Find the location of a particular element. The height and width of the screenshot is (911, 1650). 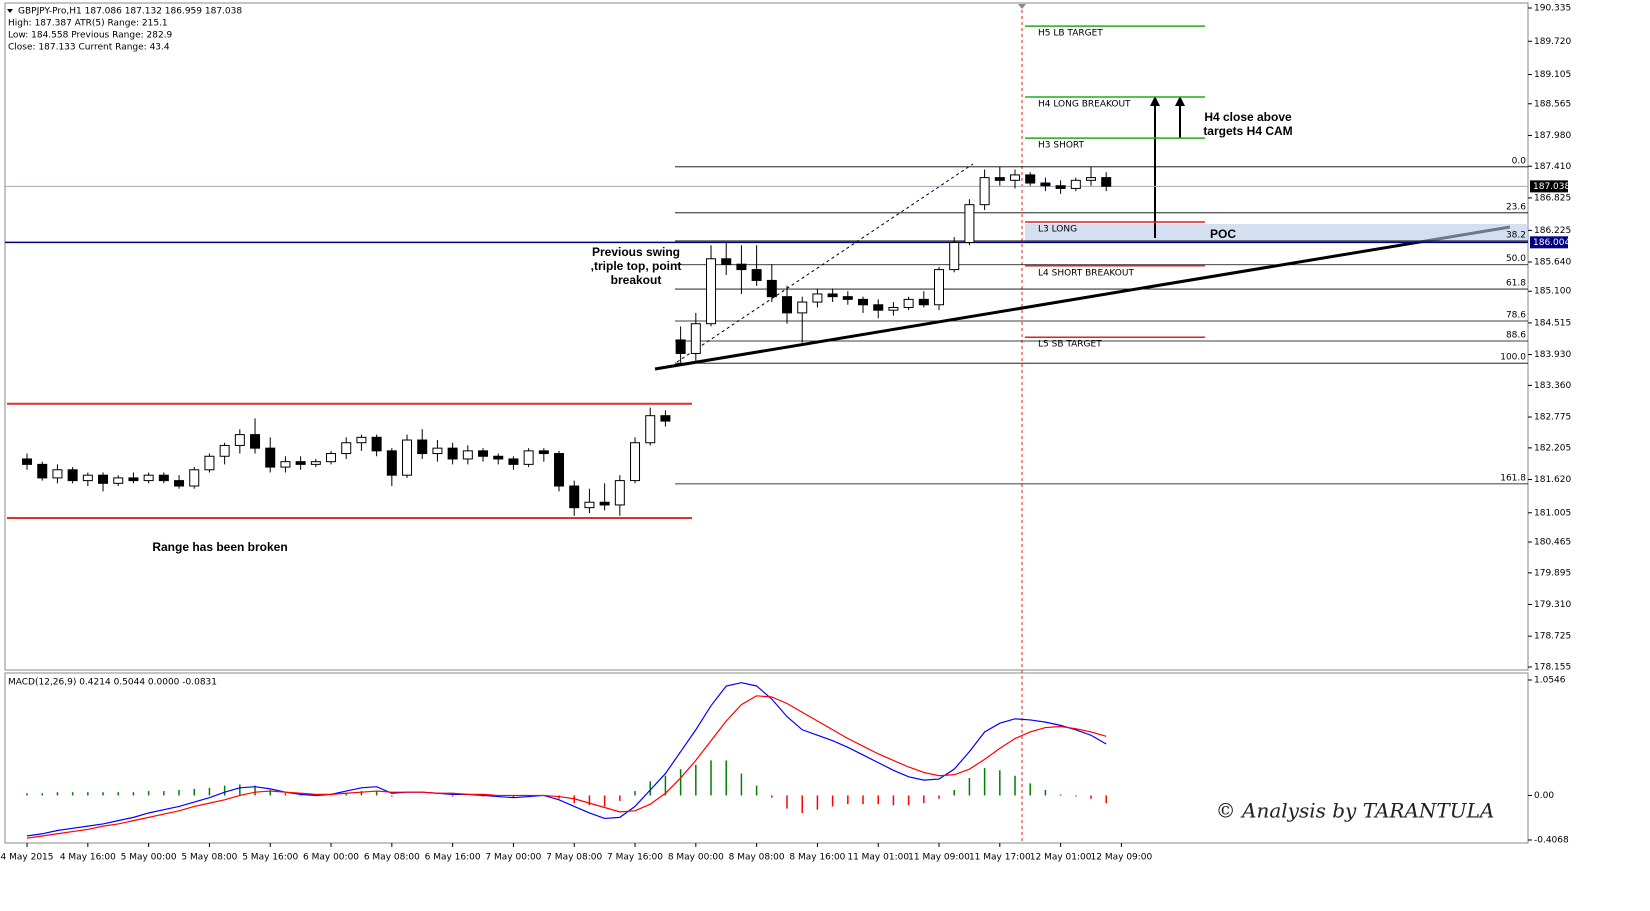

y-tick-label: 187.410 is located at coordinates (1552, 167).